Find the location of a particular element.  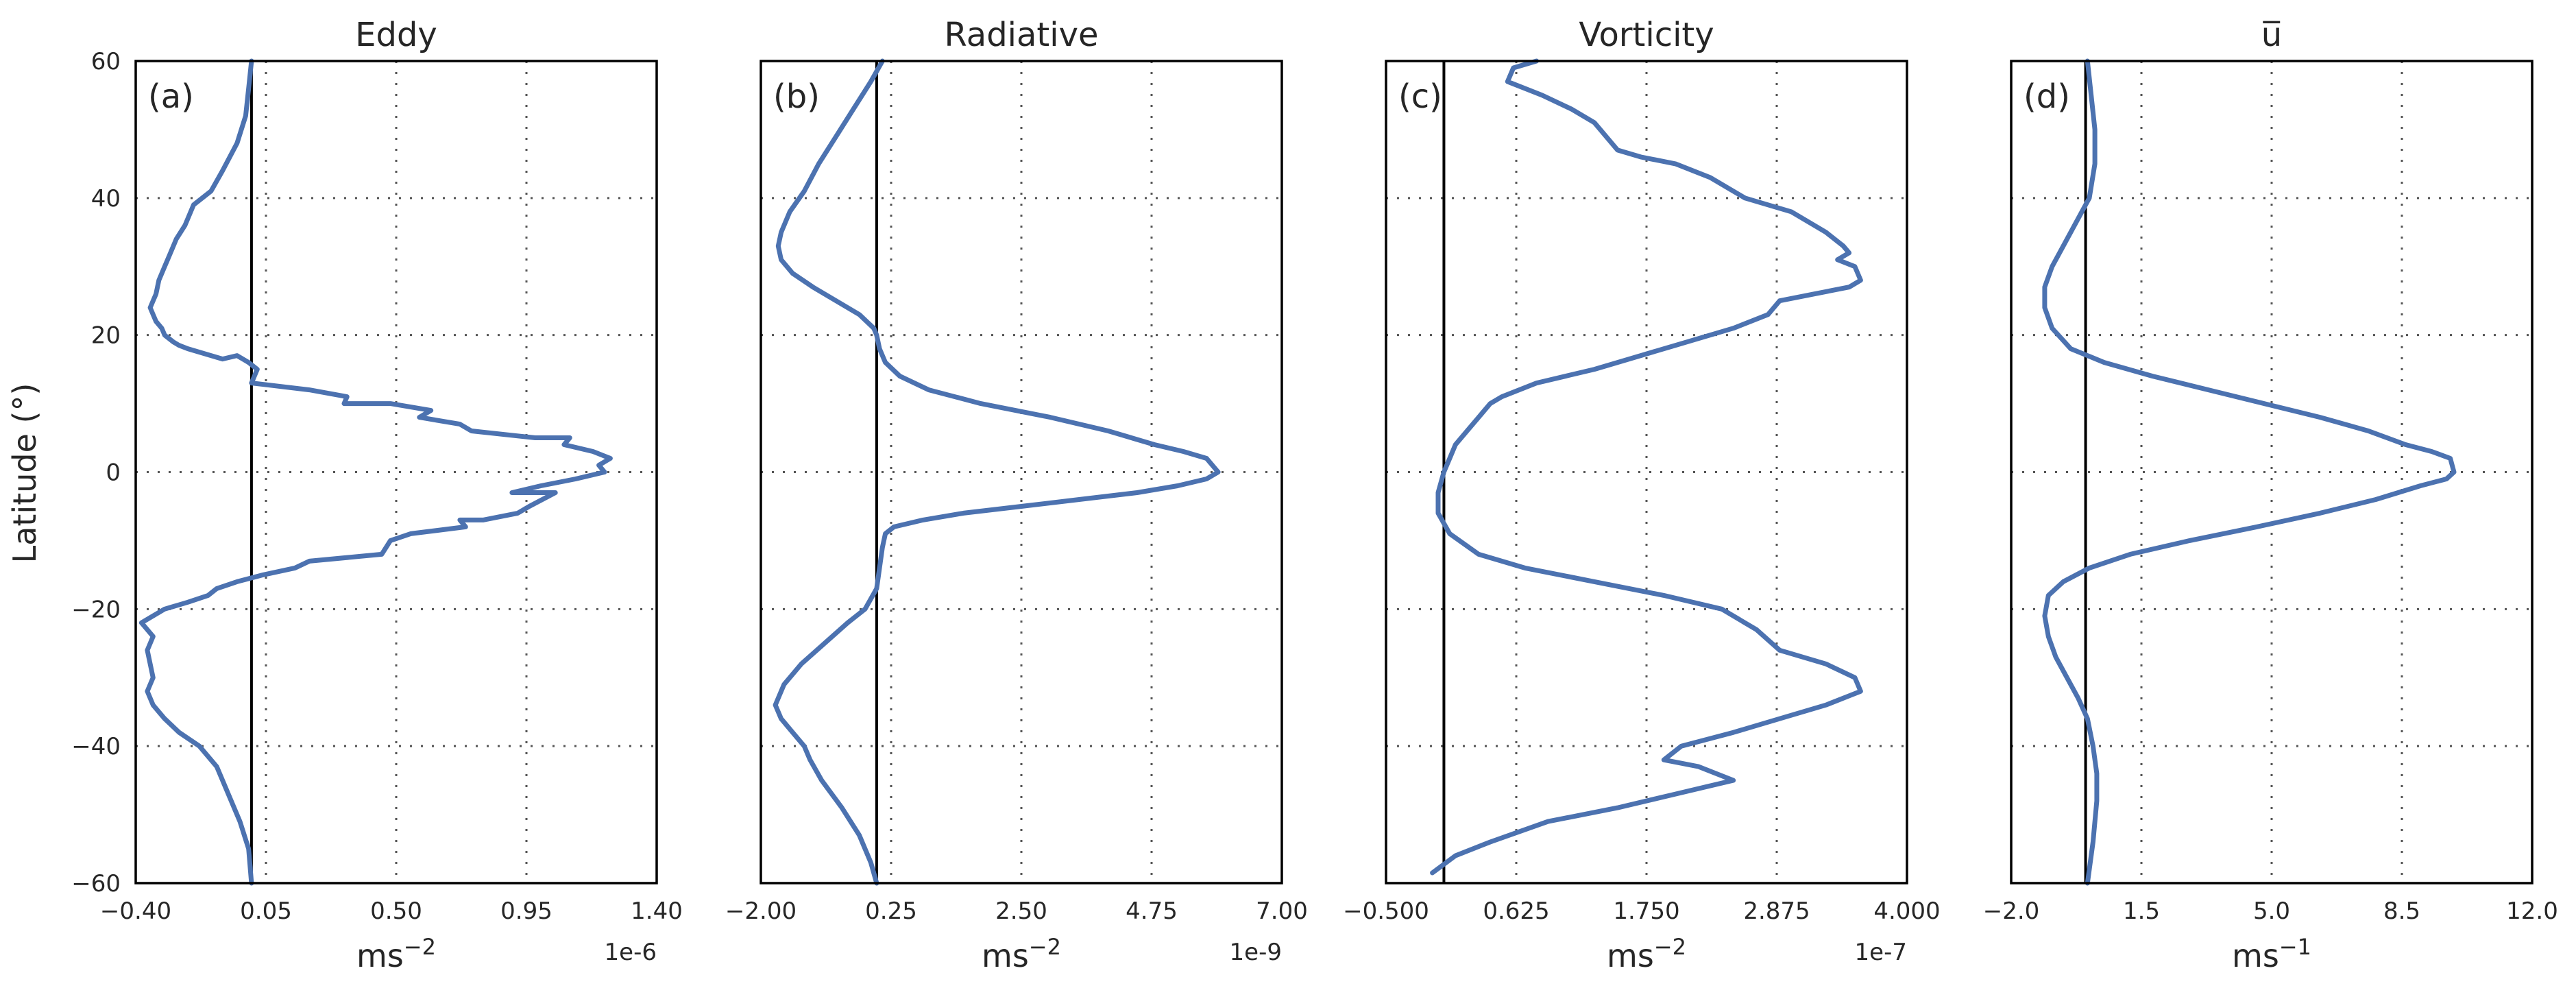

panel-d-xlabel-exponent: −1 is located at coordinates (2295, 947).